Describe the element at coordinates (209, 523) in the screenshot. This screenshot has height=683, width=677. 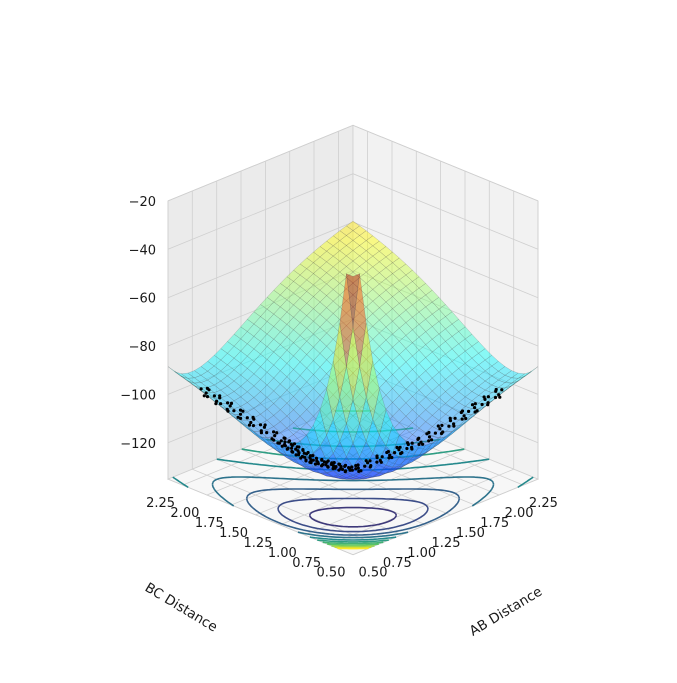
I see `y-tick-label: 1.75` at that location.